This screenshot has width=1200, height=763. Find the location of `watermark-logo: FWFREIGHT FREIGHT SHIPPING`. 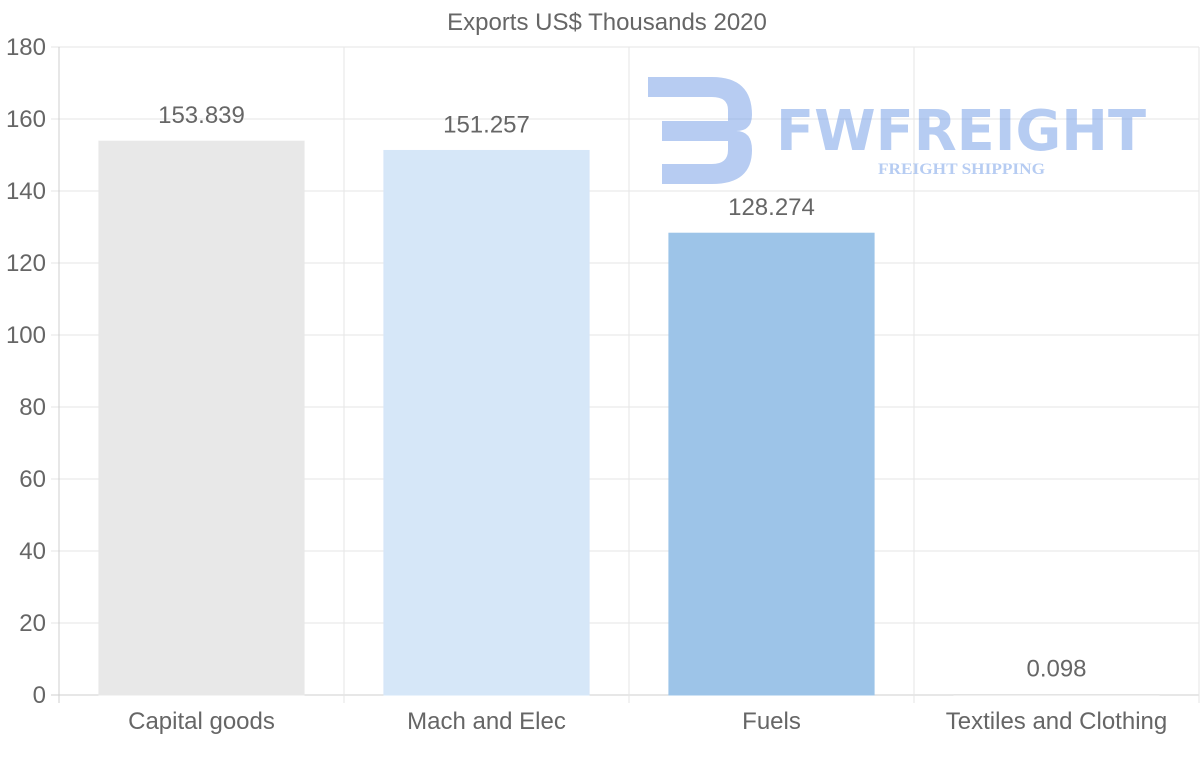

watermark-logo: FWFREIGHT FREIGHT SHIPPING is located at coordinates (897, 130).